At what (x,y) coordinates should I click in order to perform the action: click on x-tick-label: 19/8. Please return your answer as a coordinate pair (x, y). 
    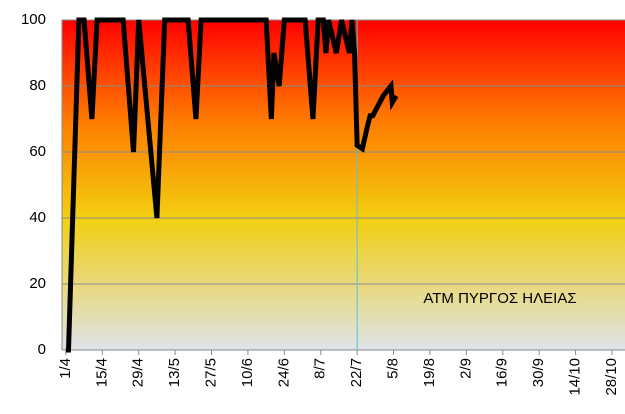
    Looking at the image, I should click on (429, 372).